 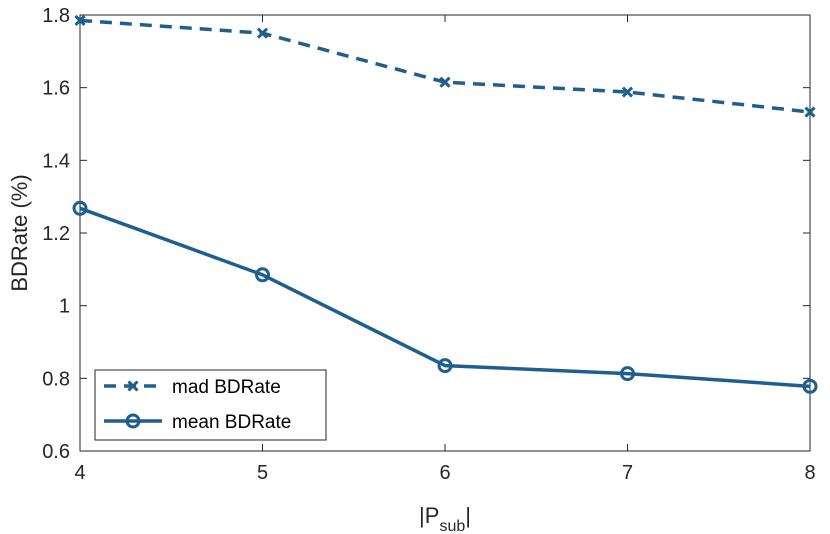 I want to click on legend-mad-marker-cross, so click(x=133, y=386).